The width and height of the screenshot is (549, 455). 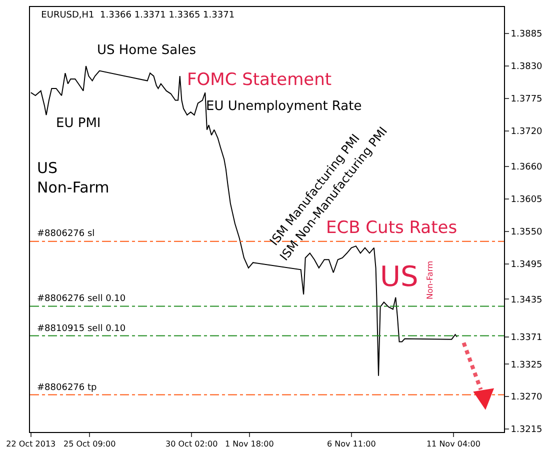 What do you see at coordinates (399, 276) in the screenshot?
I see `annotation: US` at bounding box center [399, 276].